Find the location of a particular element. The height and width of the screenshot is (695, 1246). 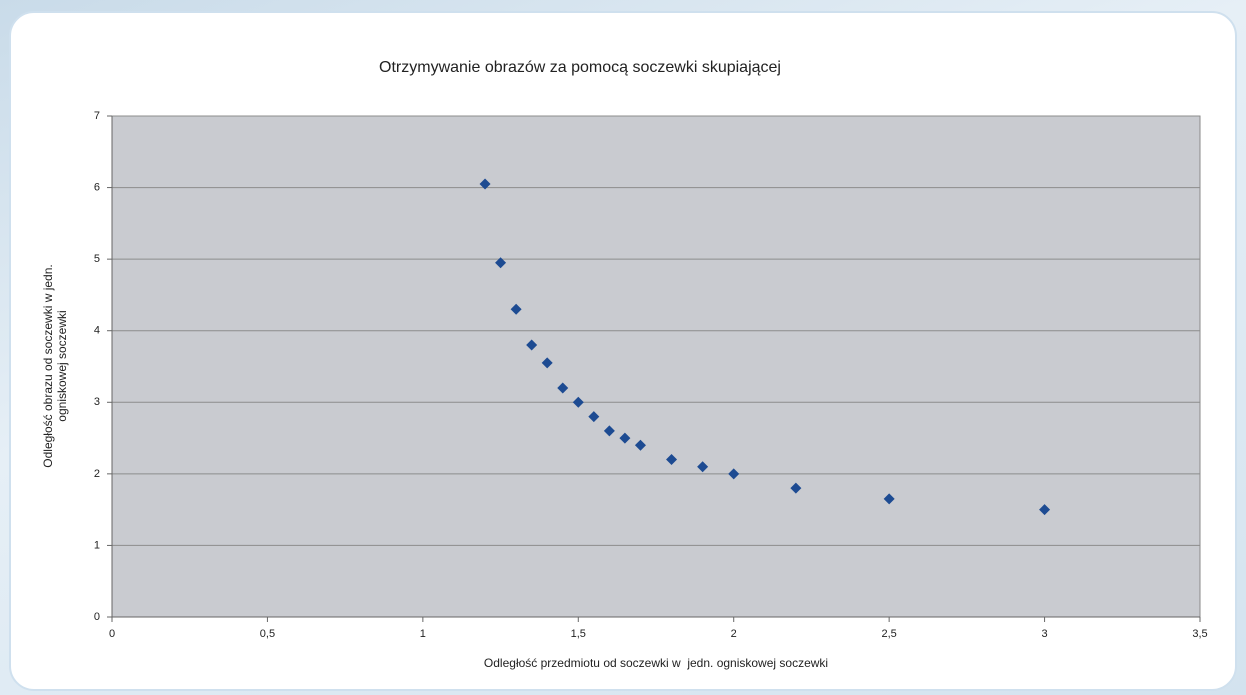

y-tick-label: 0 is located at coordinates (97, 617).